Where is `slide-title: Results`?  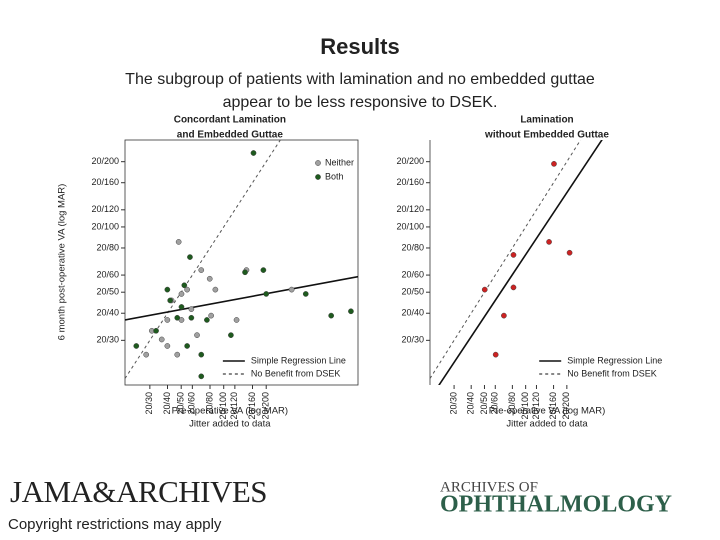
slide-title: Results is located at coordinates (359, 46).